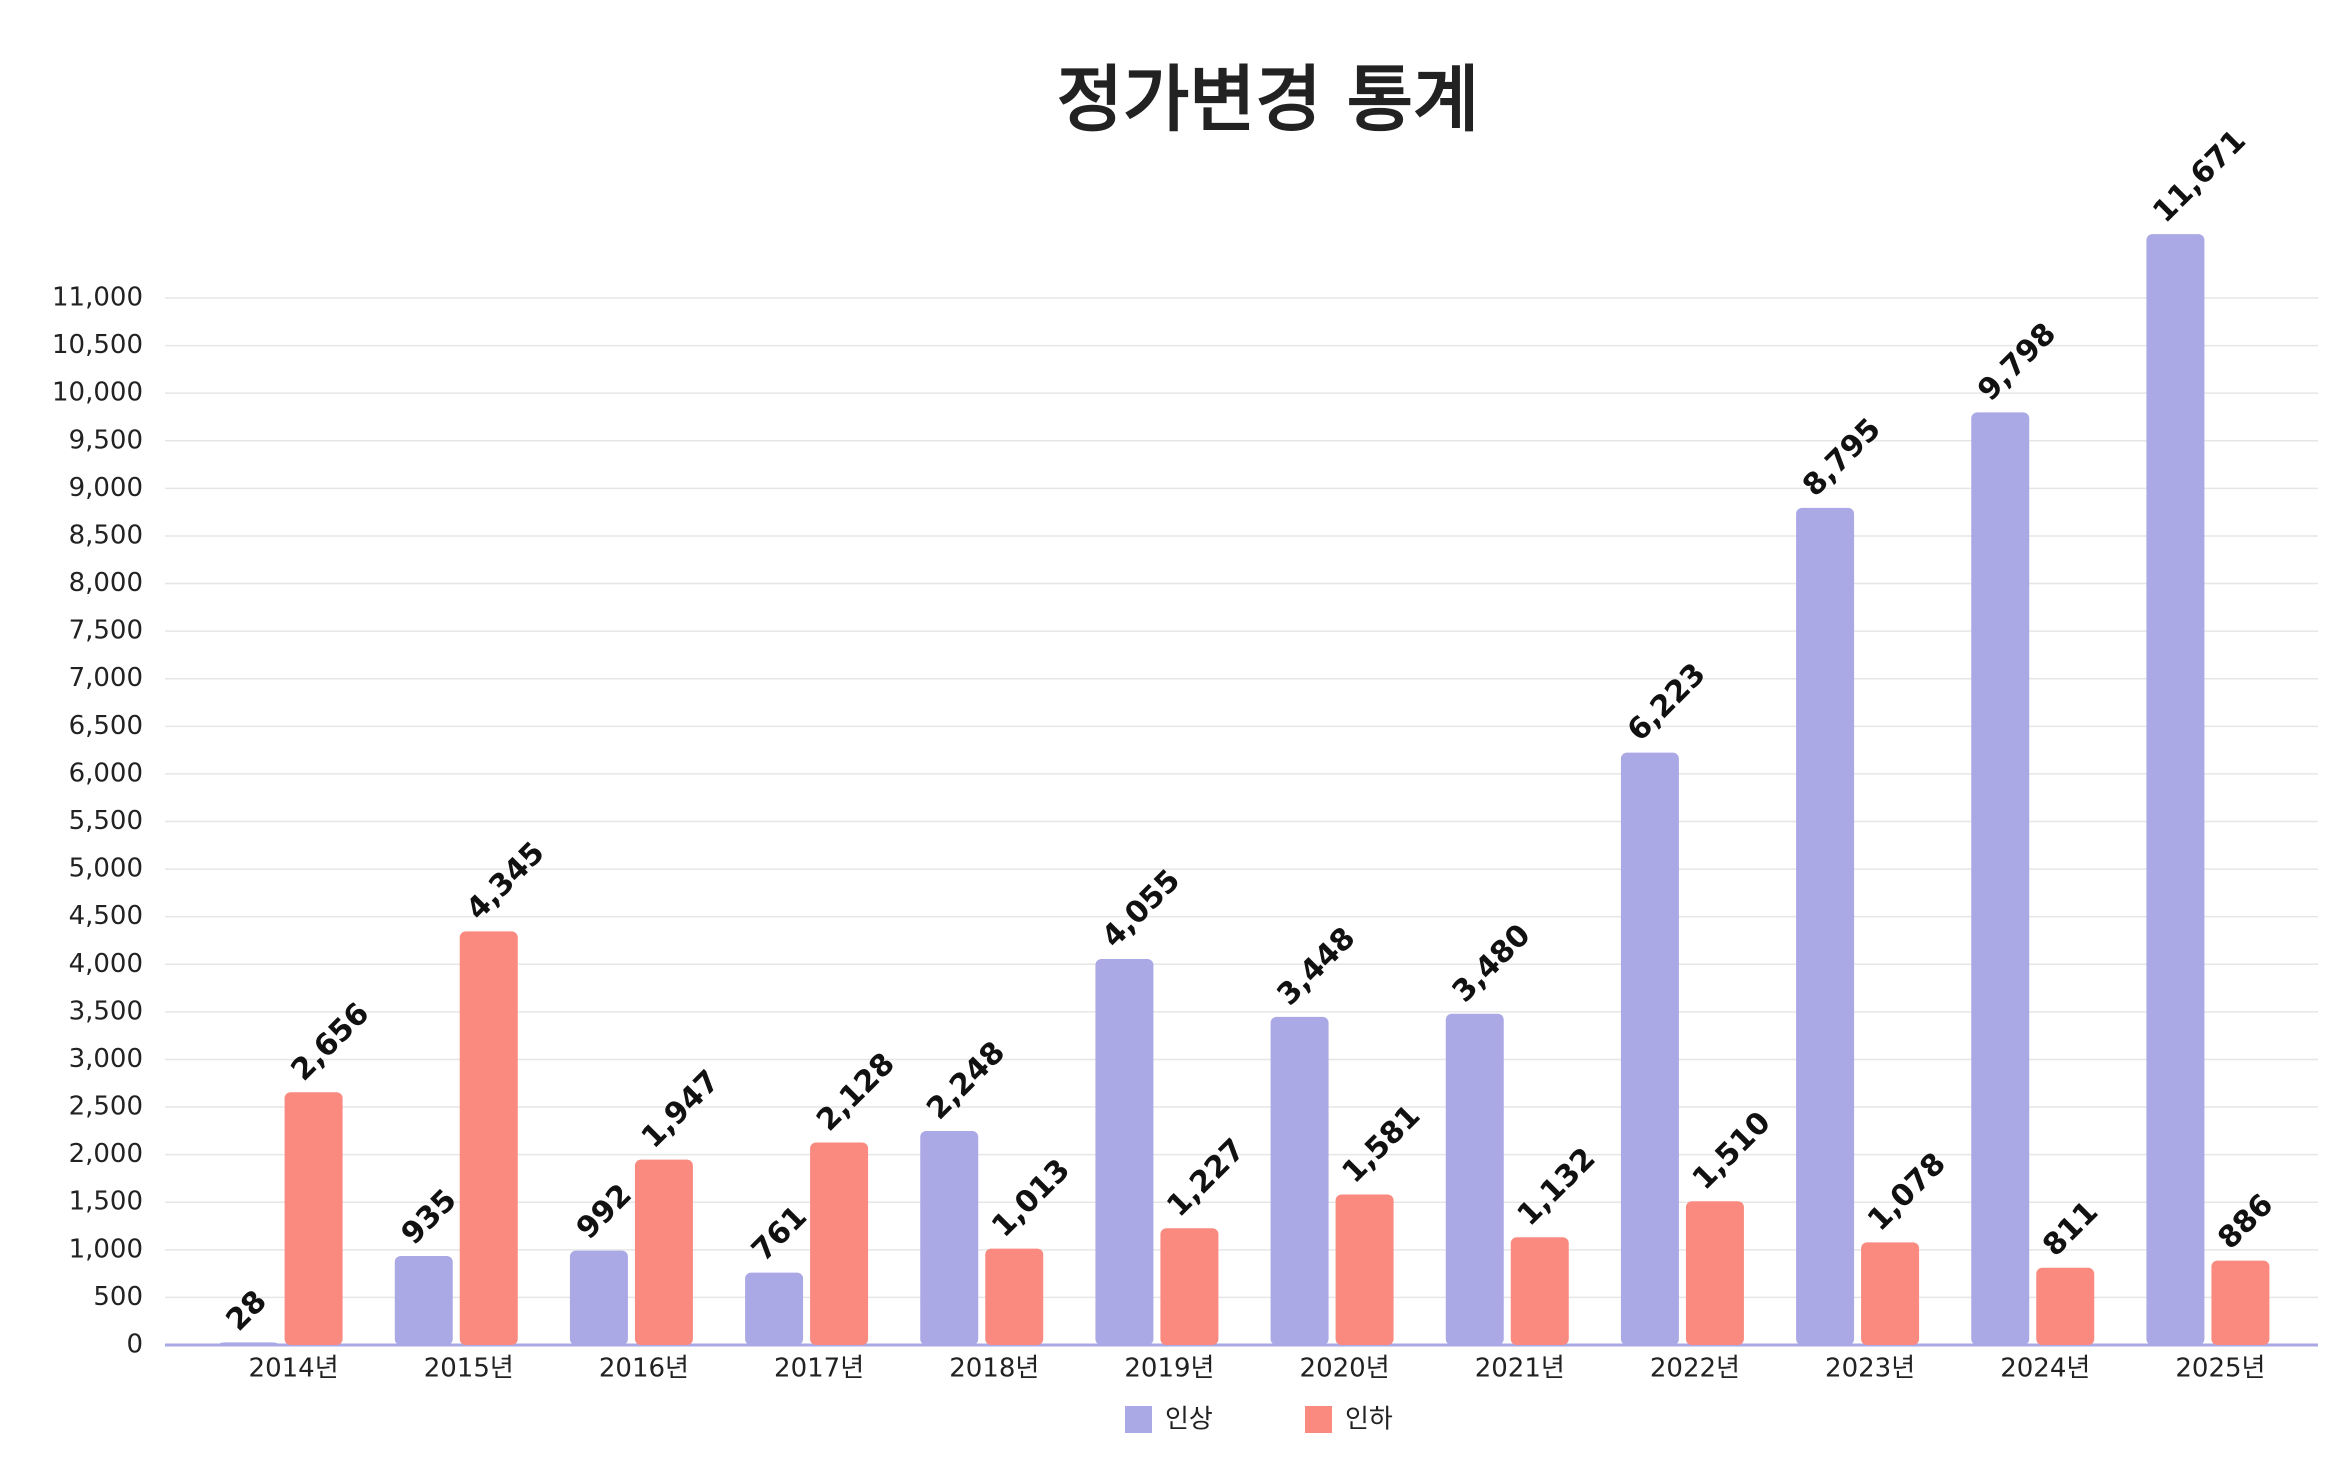 The image size is (2338, 1478). What do you see at coordinates (469, 1369) in the screenshot?
I see `x-tick-label: 2015년` at bounding box center [469, 1369].